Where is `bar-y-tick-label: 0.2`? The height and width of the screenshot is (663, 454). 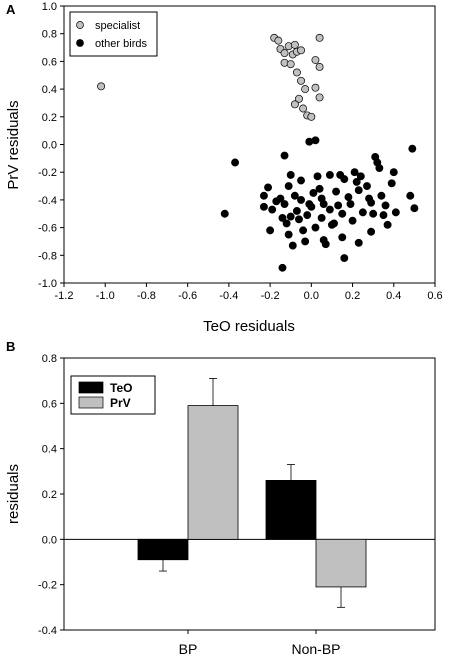
bar-y-tick-label: 0.2 is located at coordinates (49, 495).